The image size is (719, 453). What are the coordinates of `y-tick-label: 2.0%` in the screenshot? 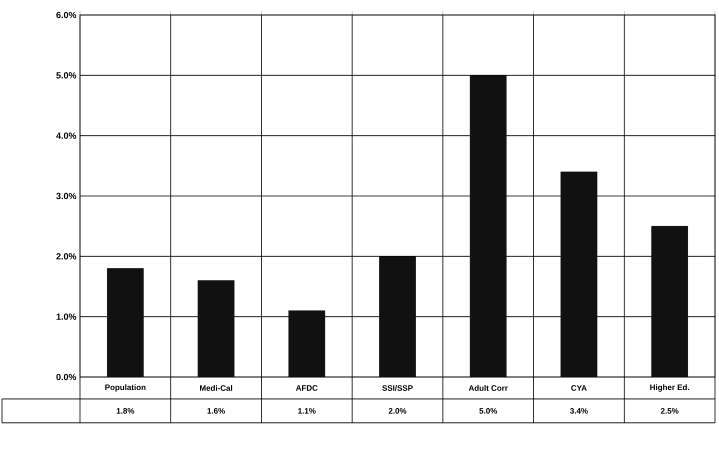 It's located at (66, 256).